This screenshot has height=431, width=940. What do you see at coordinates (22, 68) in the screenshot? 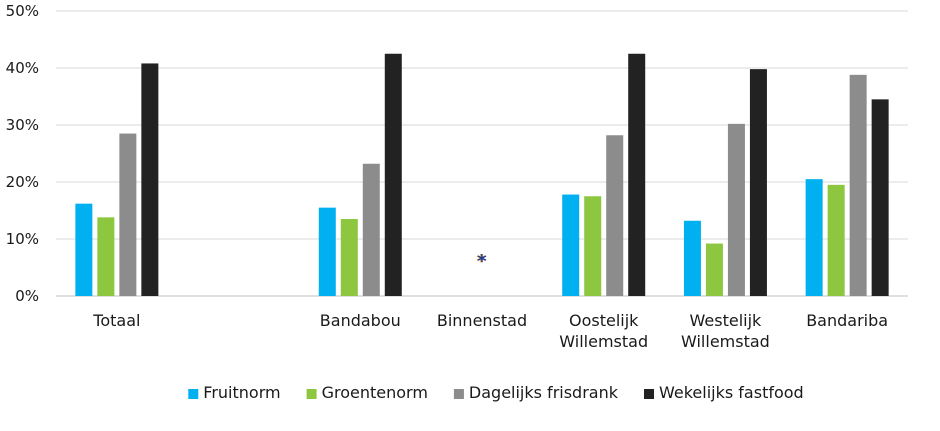
I see `y-tick-label: 40%` at bounding box center [22, 68].